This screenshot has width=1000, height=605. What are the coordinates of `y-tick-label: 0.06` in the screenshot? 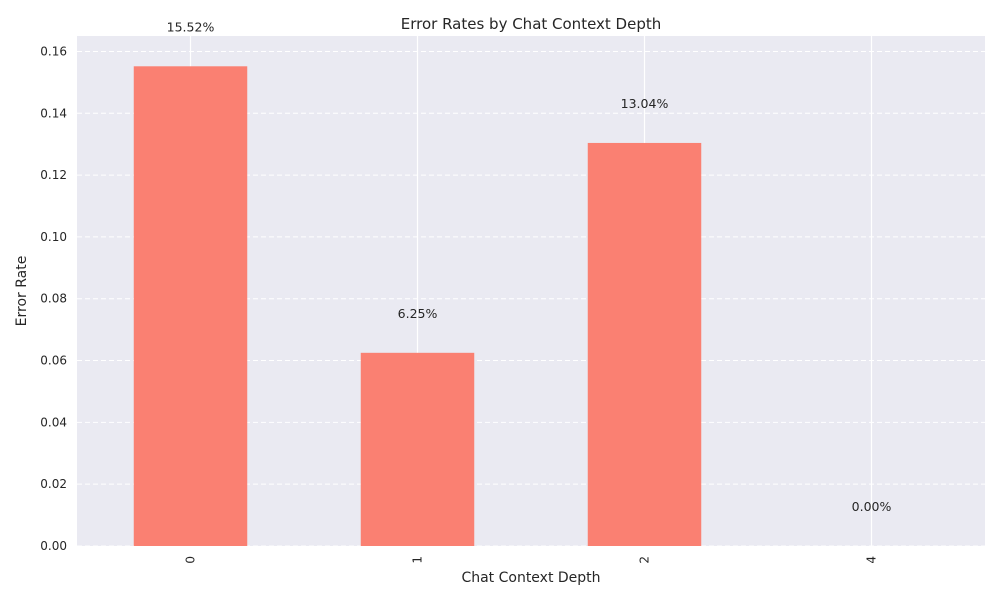 It's located at (53, 361).